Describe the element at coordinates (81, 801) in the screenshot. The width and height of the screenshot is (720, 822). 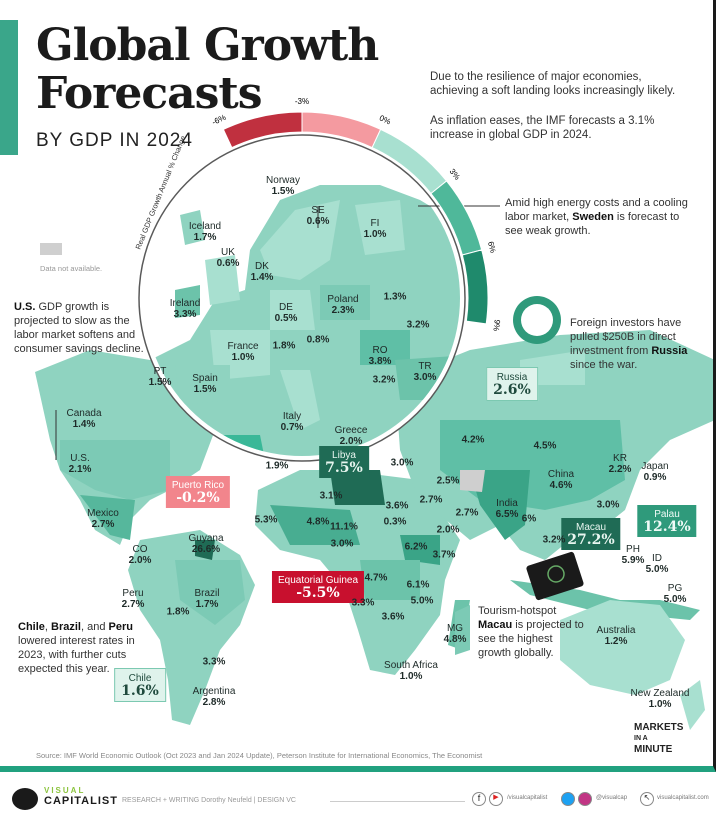
I see `brand-bottom: CAPITALIST` at that location.